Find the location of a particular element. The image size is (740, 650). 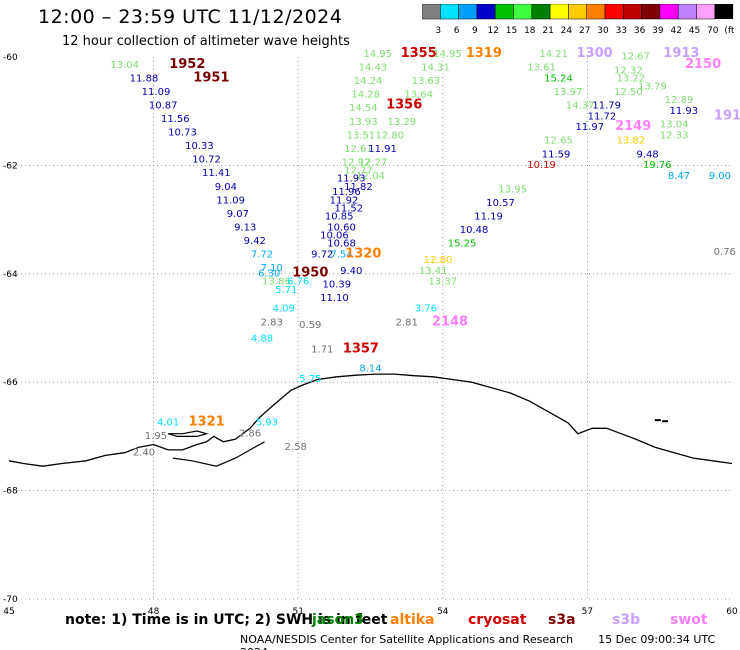

pass-time-label: 1320 is located at coordinates (363, 254).